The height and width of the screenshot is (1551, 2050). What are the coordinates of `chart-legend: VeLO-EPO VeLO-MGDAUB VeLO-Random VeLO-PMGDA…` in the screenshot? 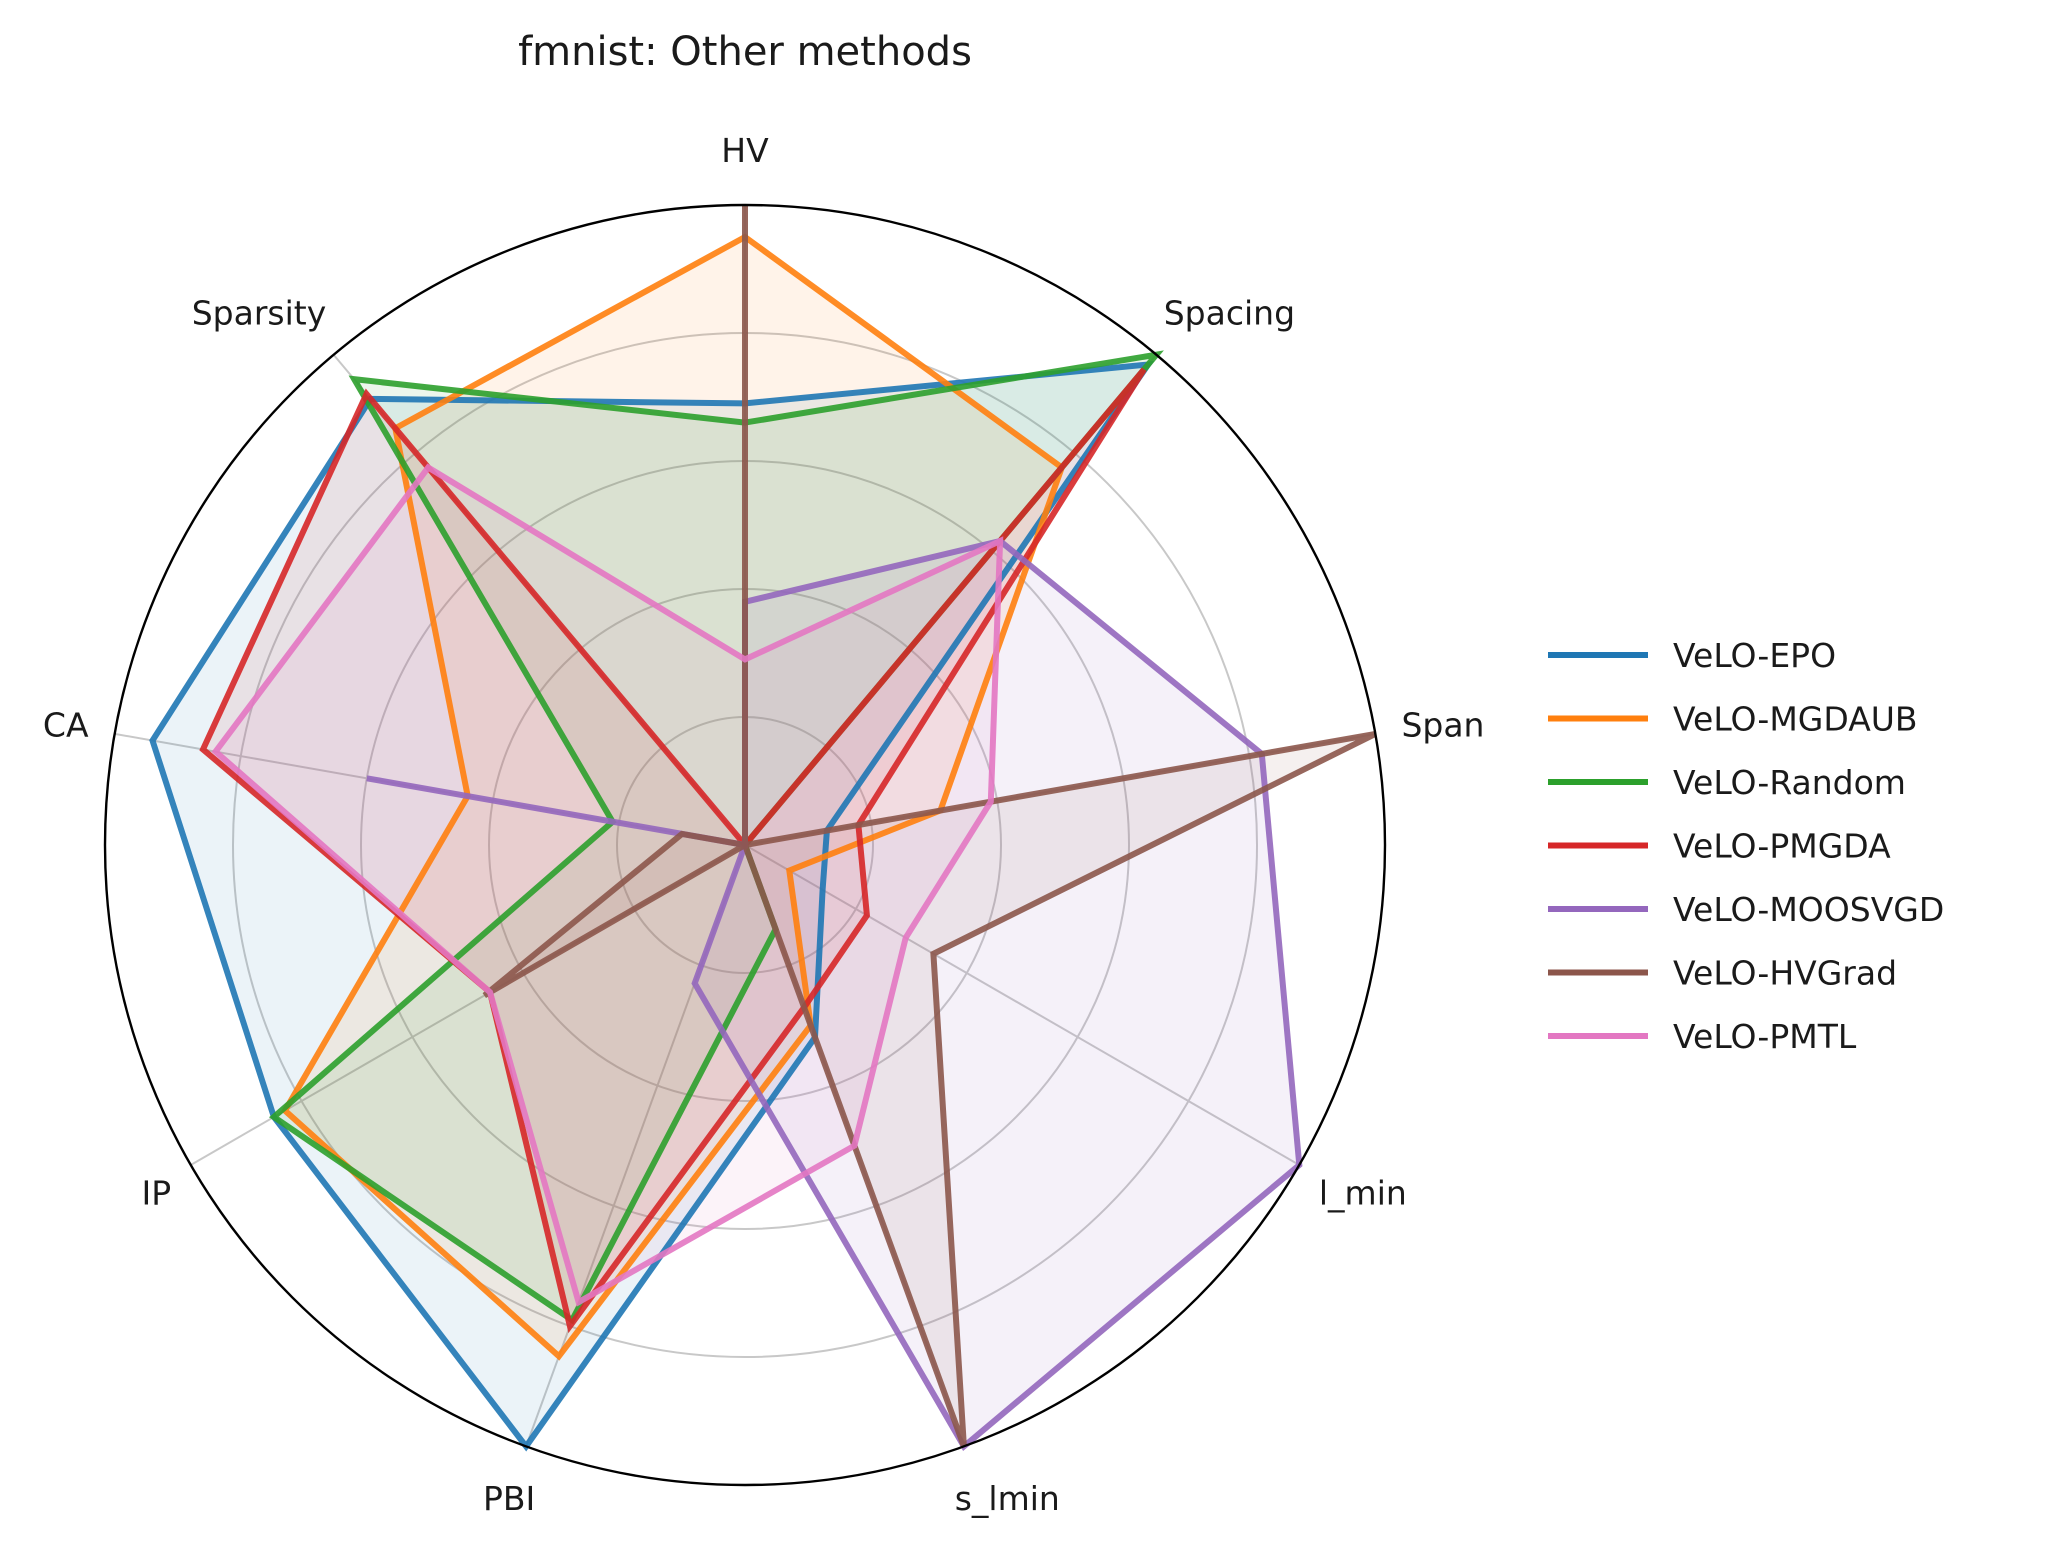 It's located at (1746, 846).